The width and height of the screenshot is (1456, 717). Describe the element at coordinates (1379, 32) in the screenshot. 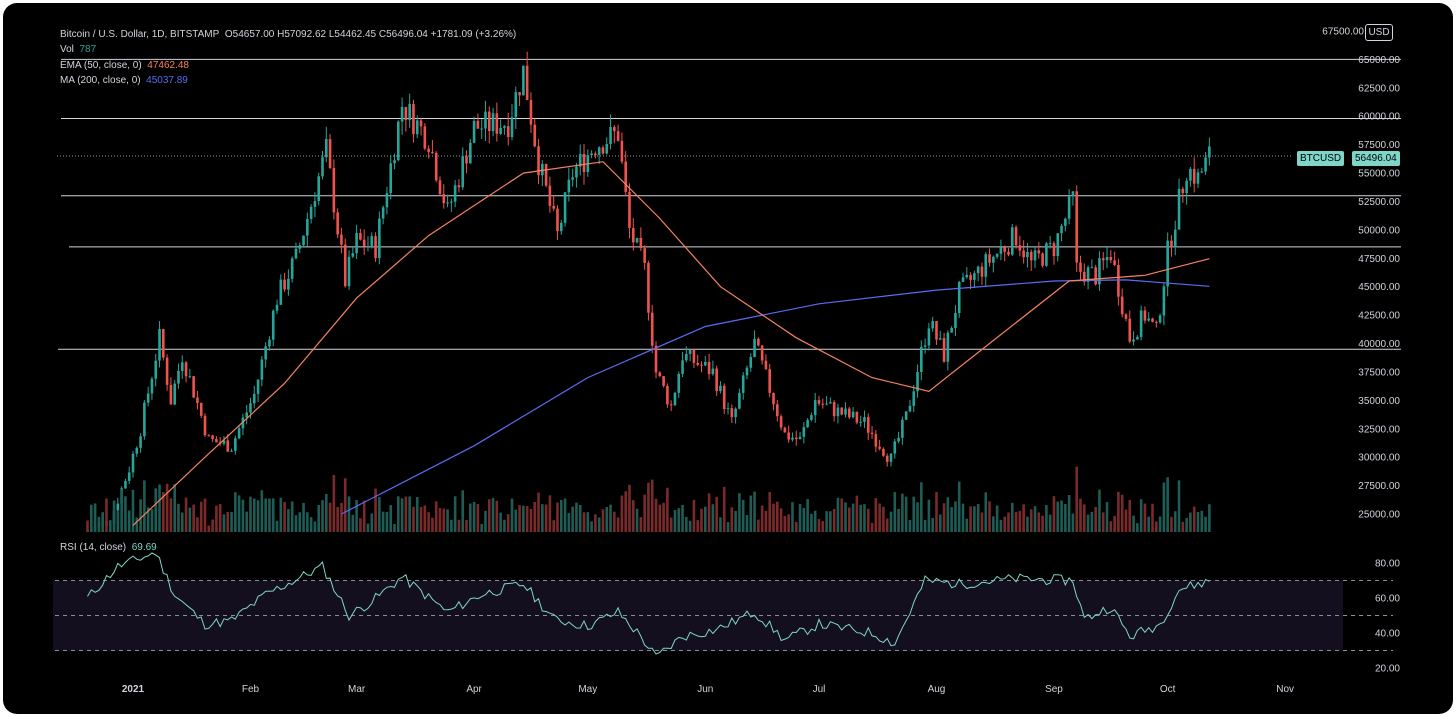

I see `currency-button: USD` at that location.